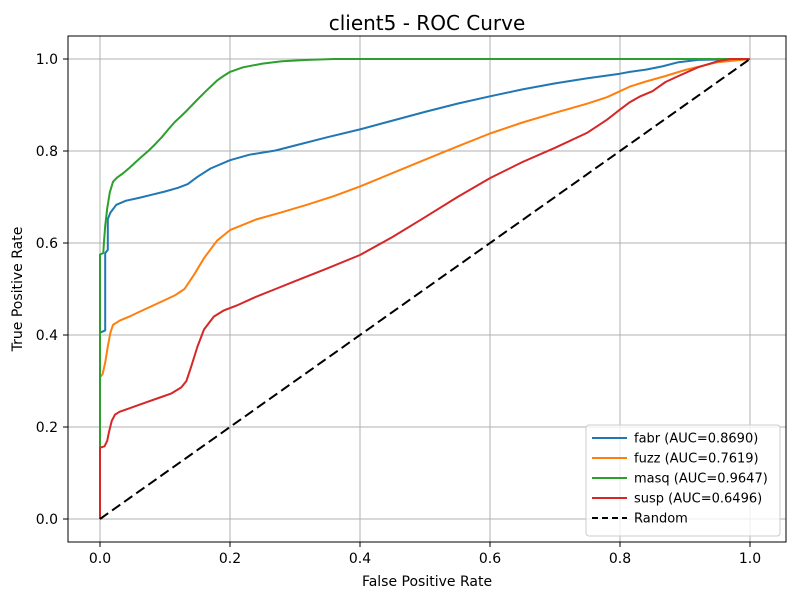 This screenshot has height=600, width=800. Describe the element at coordinates (427, 23) in the screenshot. I see `chart-title: client5 - ROC Curve` at that location.